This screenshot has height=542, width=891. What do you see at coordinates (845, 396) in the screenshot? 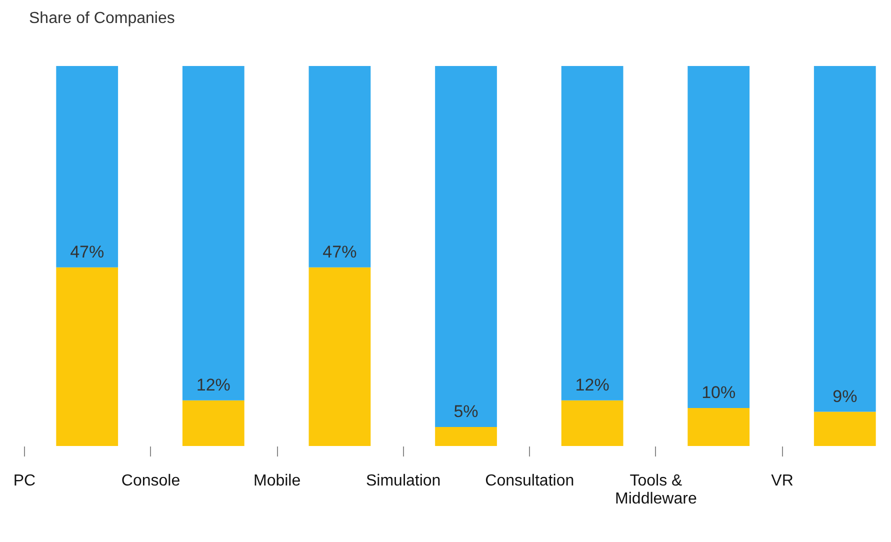
I see `data-label: 9%` at bounding box center [845, 396].